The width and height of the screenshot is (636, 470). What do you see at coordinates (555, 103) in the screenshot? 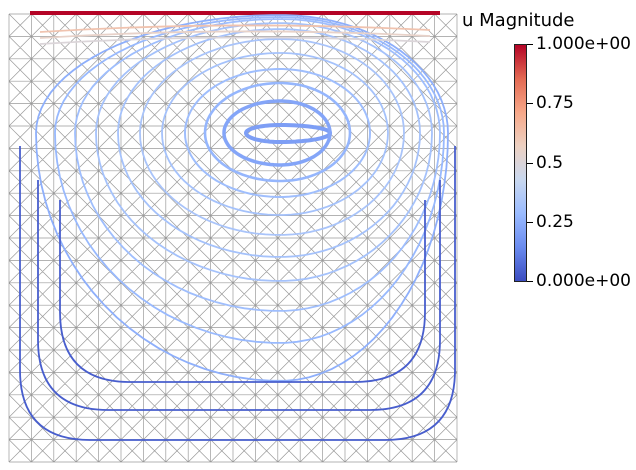
I see `scalar-bar-tick-label: 0.75` at bounding box center [555, 103].